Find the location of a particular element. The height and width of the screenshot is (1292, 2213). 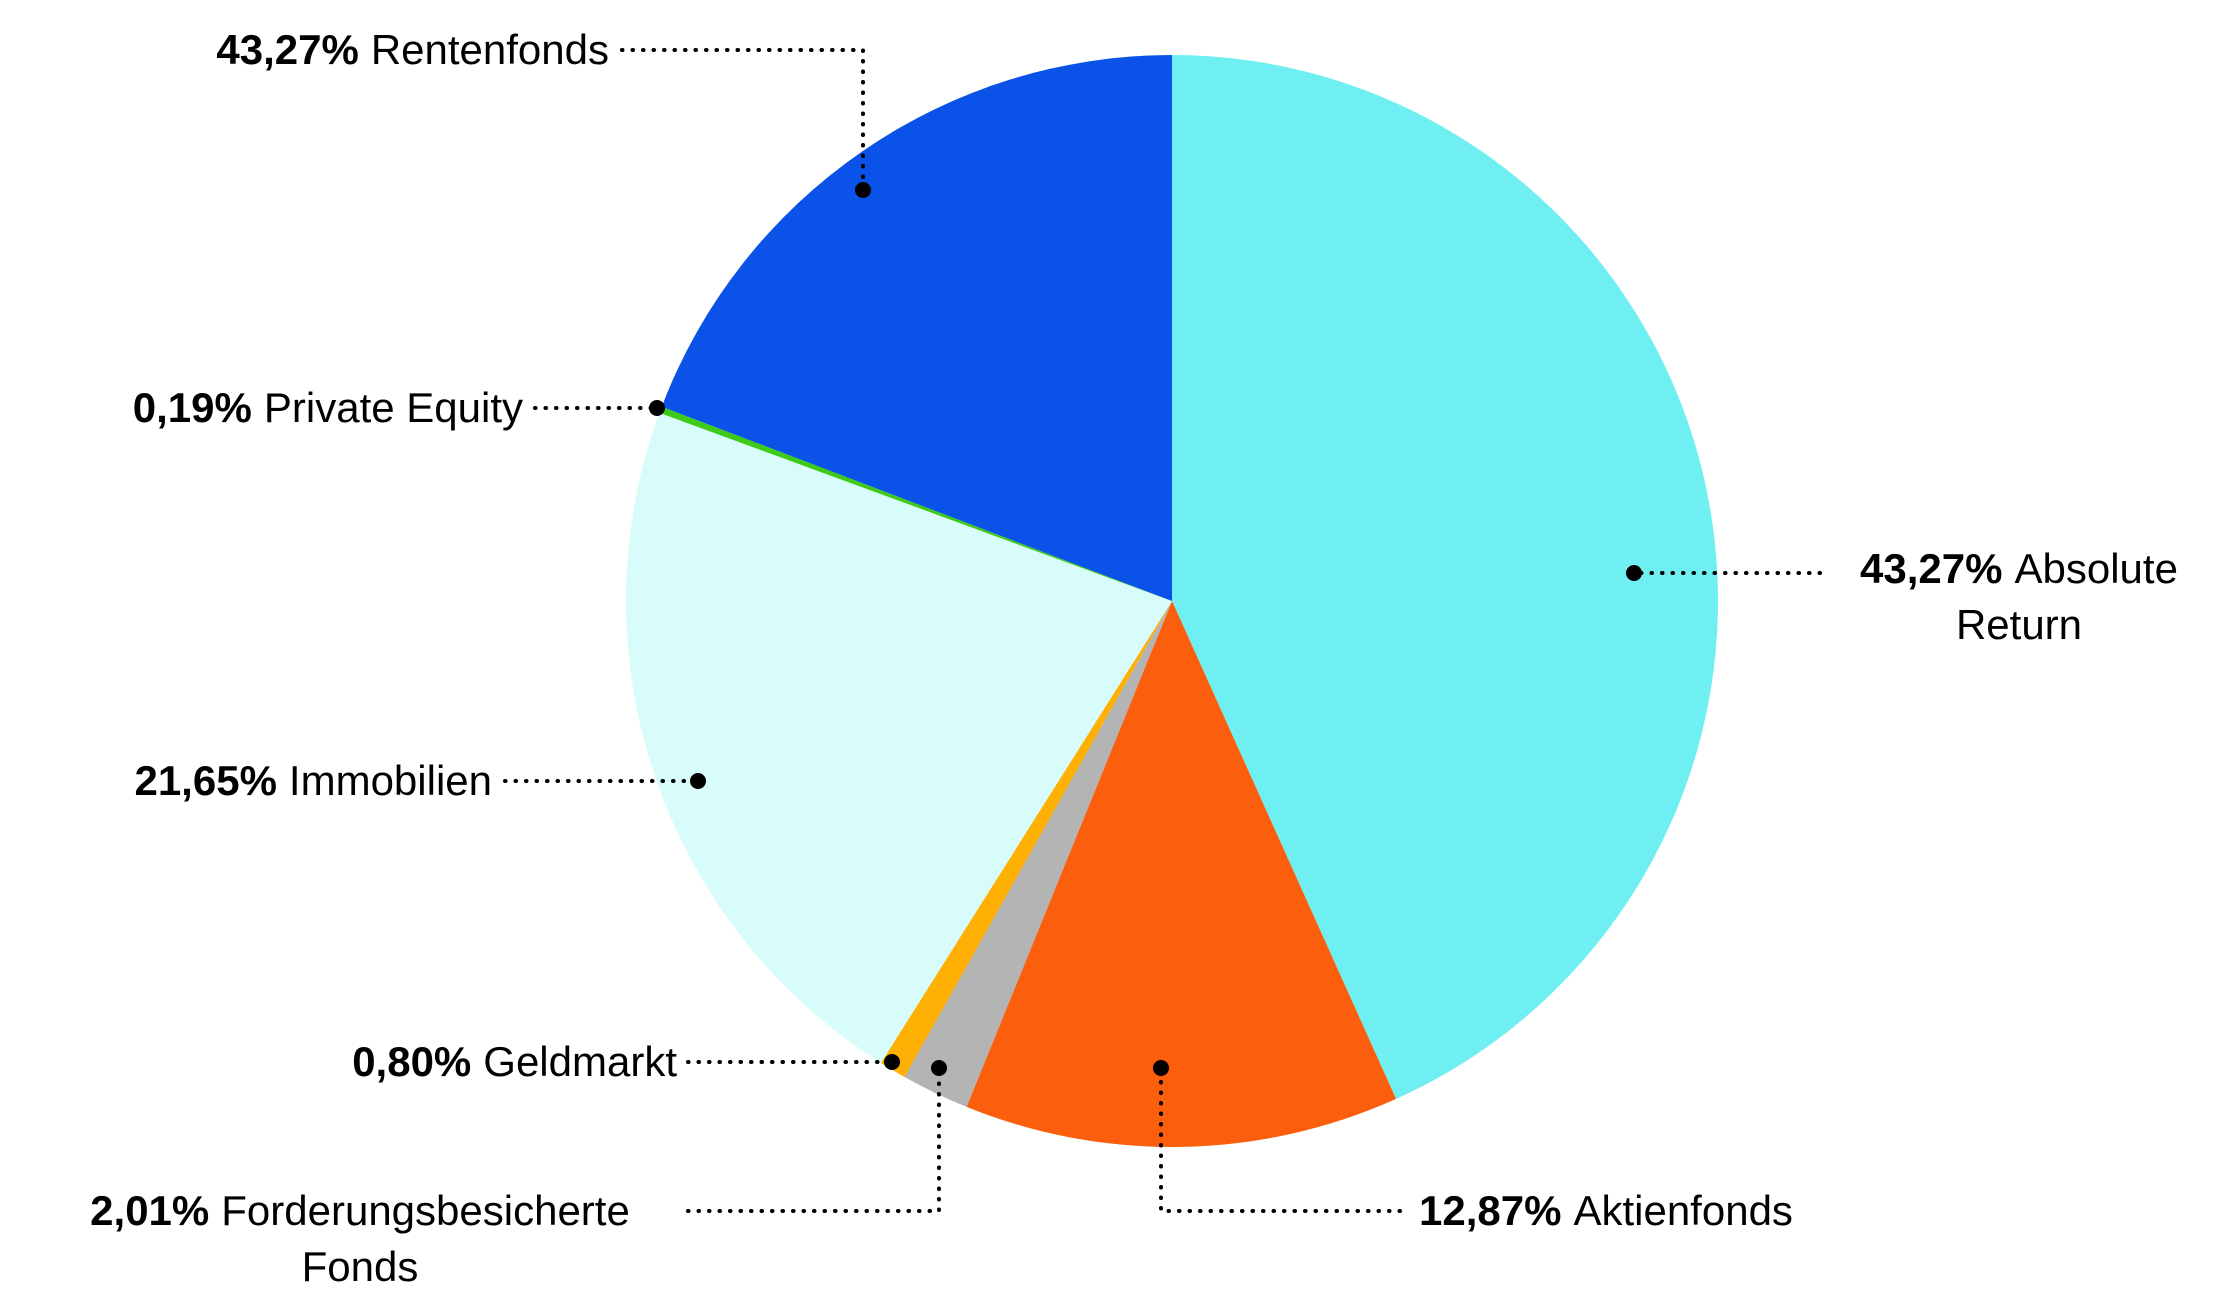

label-geldmarkt: 0,80% Geldmarkt is located at coordinates (514, 1062).